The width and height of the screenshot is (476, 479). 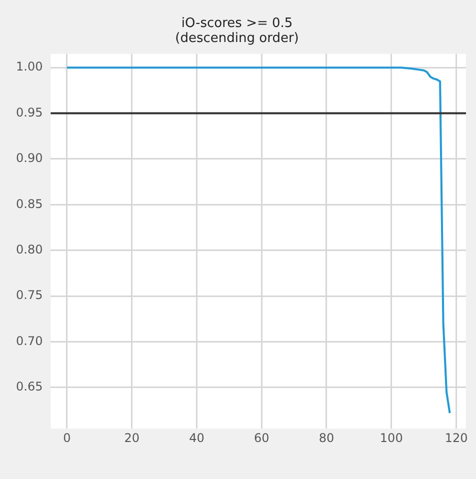 What do you see at coordinates (132, 437) in the screenshot?
I see `x-tick-label: 20` at bounding box center [132, 437].